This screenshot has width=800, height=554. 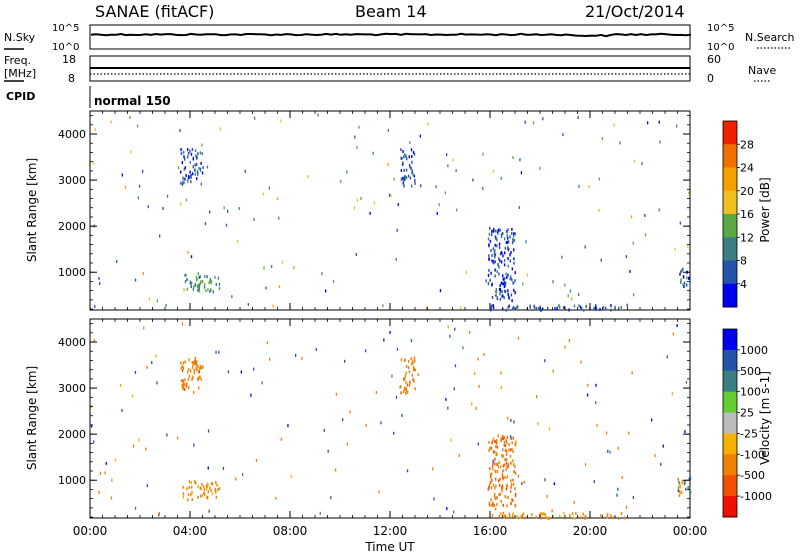 I want to click on nave-tick-bottom: 0, so click(x=710, y=78).